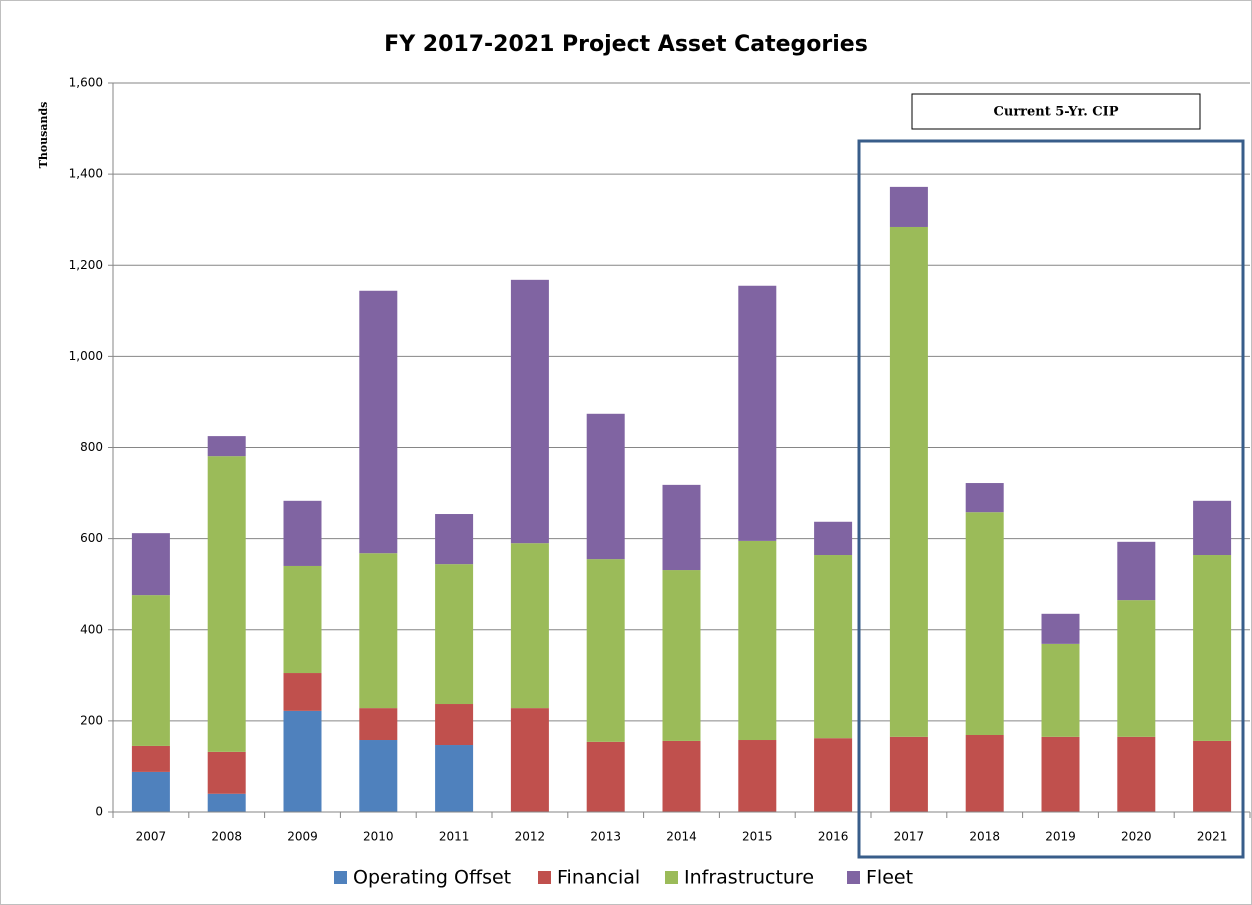 The image size is (1252, 905). I want to click on y-tick-label: 1,000, so click(86, 356).